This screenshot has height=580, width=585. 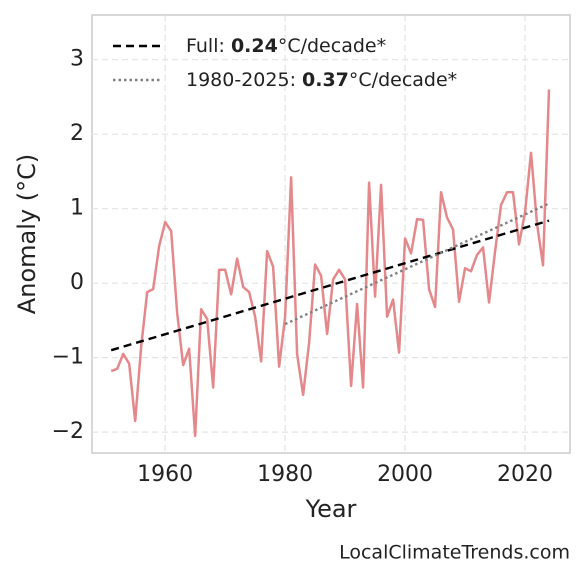 I want to click on x-tick-label: 1960, so click(x=165, y=474).